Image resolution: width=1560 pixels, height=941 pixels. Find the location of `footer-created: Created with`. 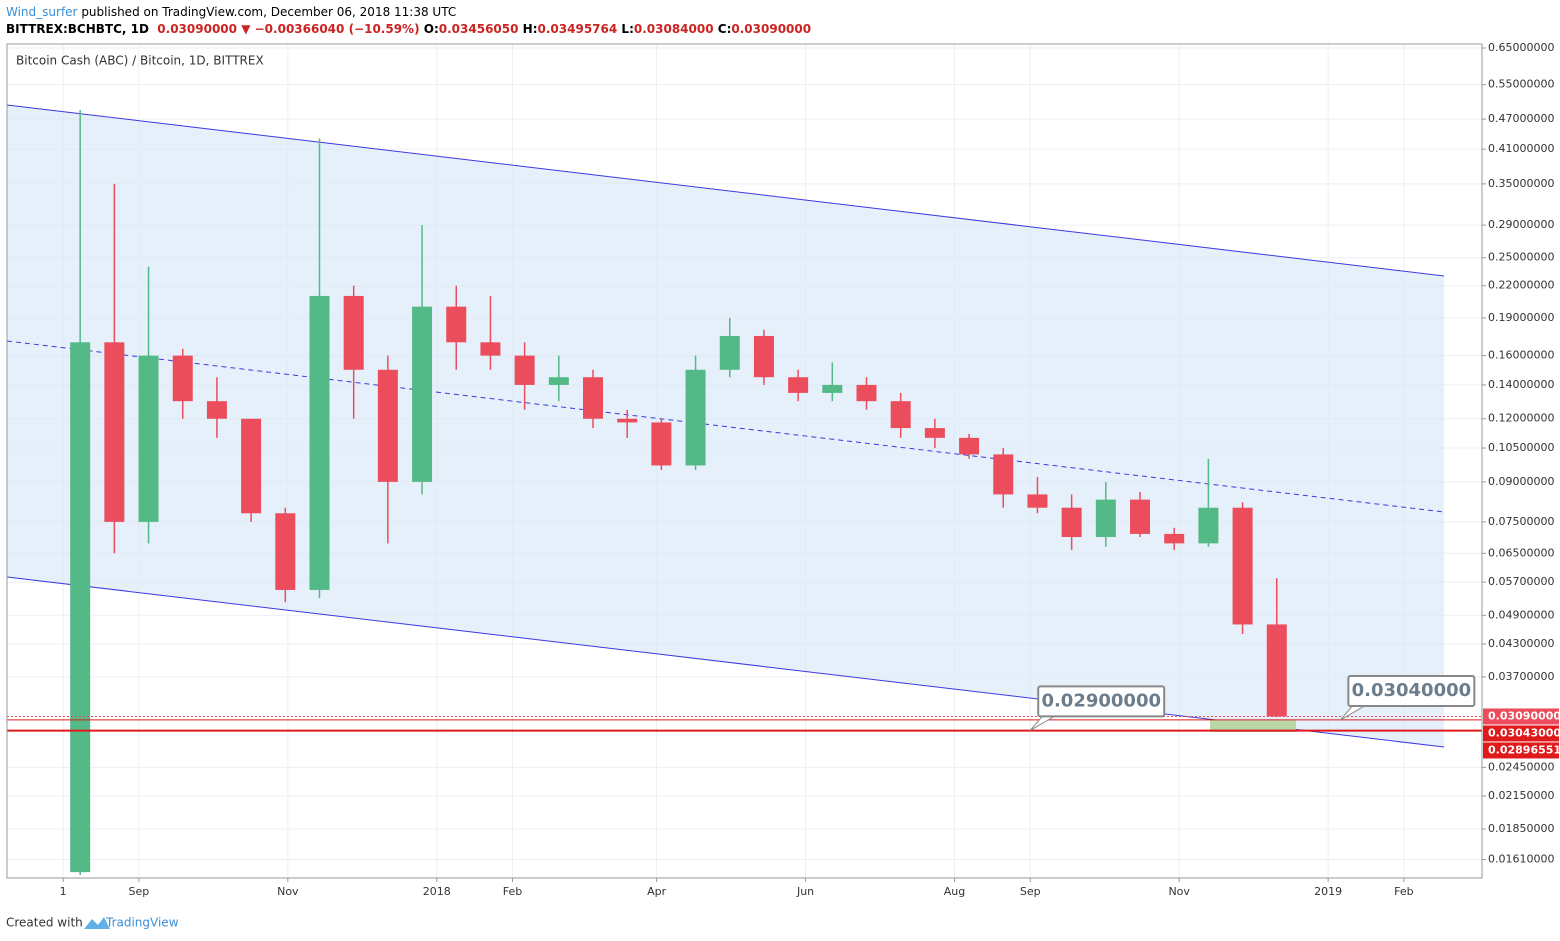

footer-created: Created with is located at coordinates (44, 923).